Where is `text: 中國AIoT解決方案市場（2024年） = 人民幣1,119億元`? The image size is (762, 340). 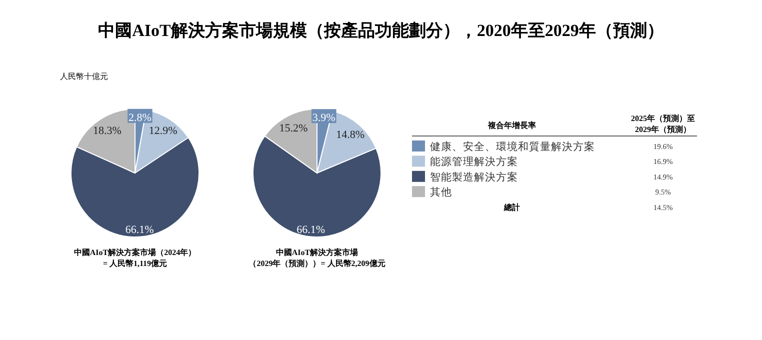
text: 中國AIoT解決方案市場（2024年） = 人民幣1,119億元 is located at coordinates (135, 257).